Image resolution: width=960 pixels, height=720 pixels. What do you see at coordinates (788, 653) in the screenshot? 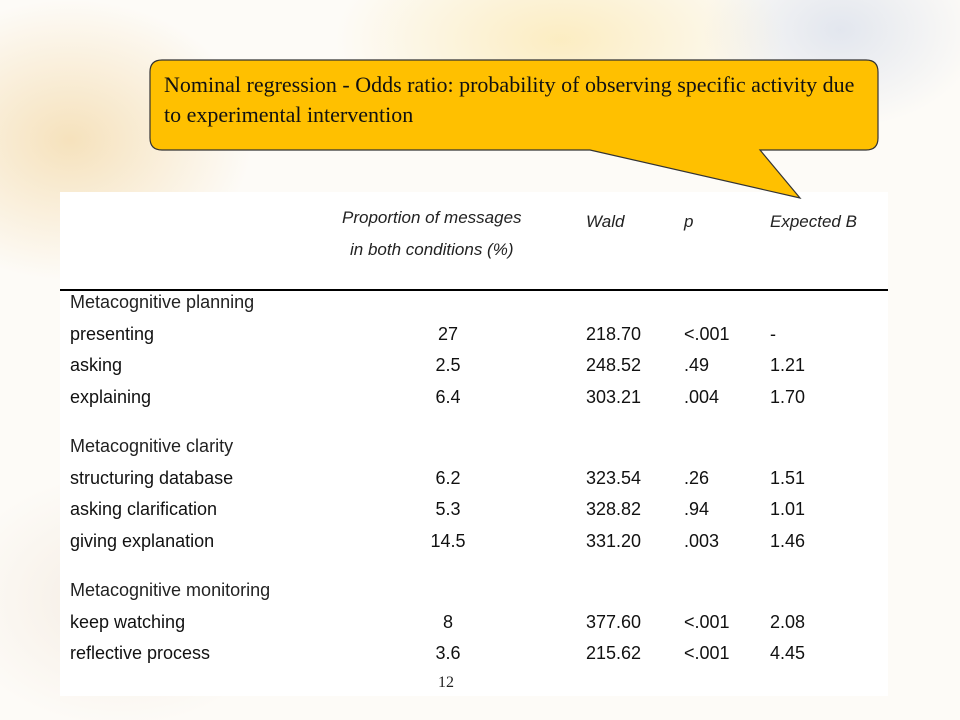
I see `cell-expected-b: 4.45` at bounding box center [788, 653].